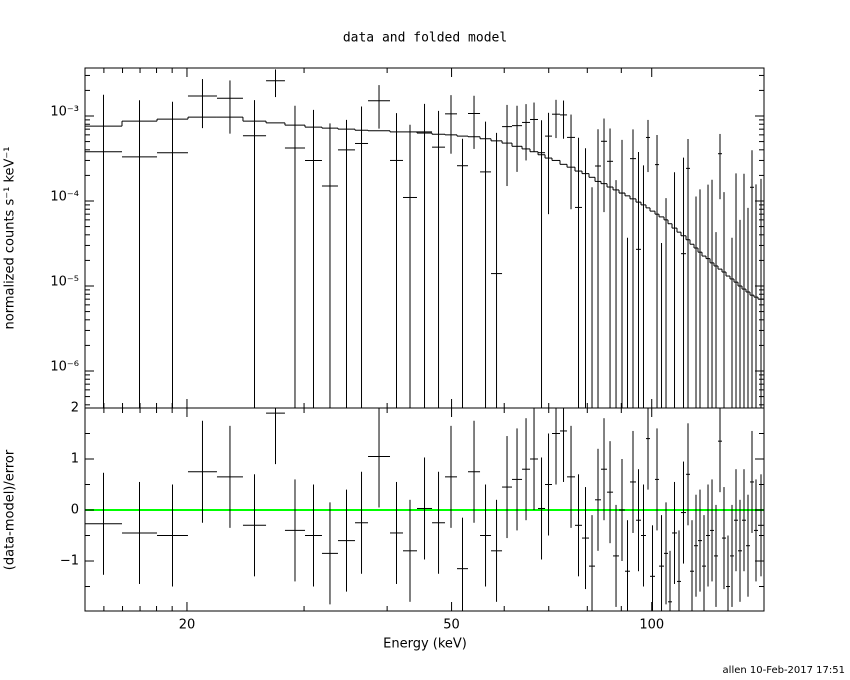 This screenshot has width=850, height=680. Describe the element at coordinates (187, 625) in the screenshot. I see `x-tick-label: 20` at that location.